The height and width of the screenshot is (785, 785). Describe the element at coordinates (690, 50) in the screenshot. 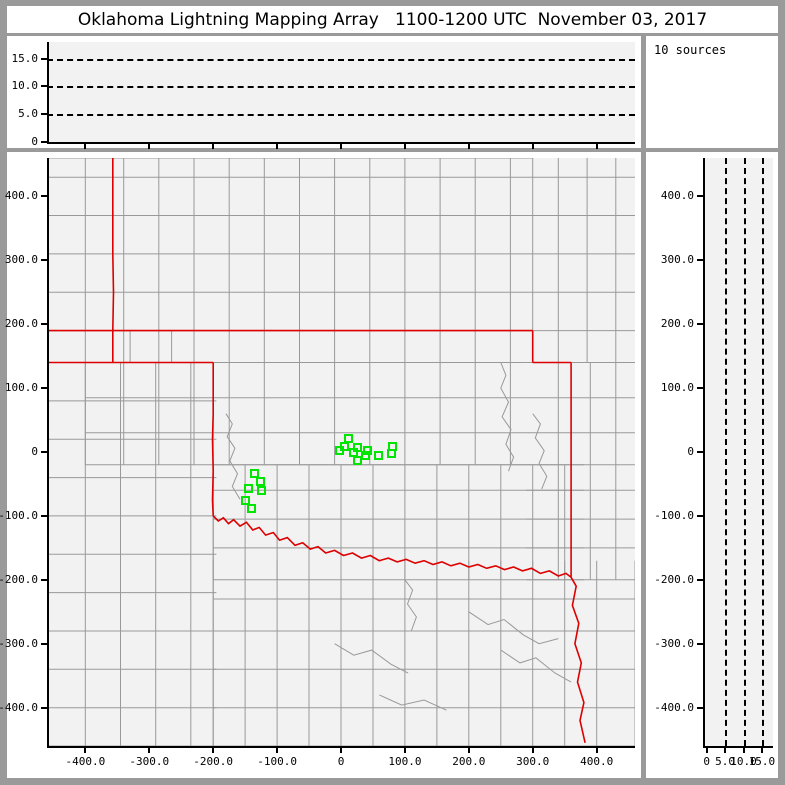

I see `source-count-label: 10 sources` at that location.